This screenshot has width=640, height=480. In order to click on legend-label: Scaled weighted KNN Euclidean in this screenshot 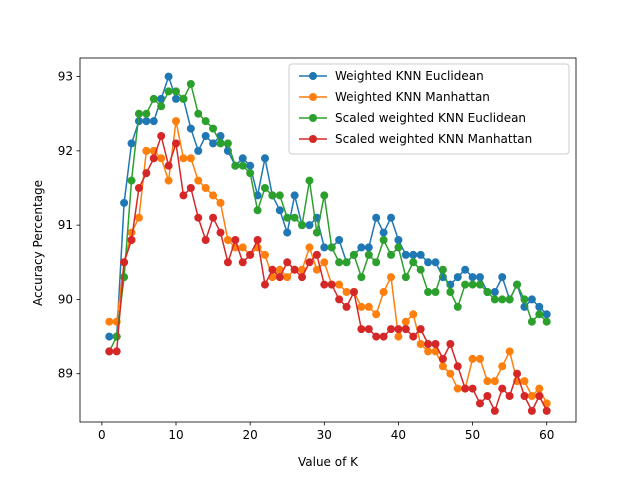, I will do `click(430, 118)`.